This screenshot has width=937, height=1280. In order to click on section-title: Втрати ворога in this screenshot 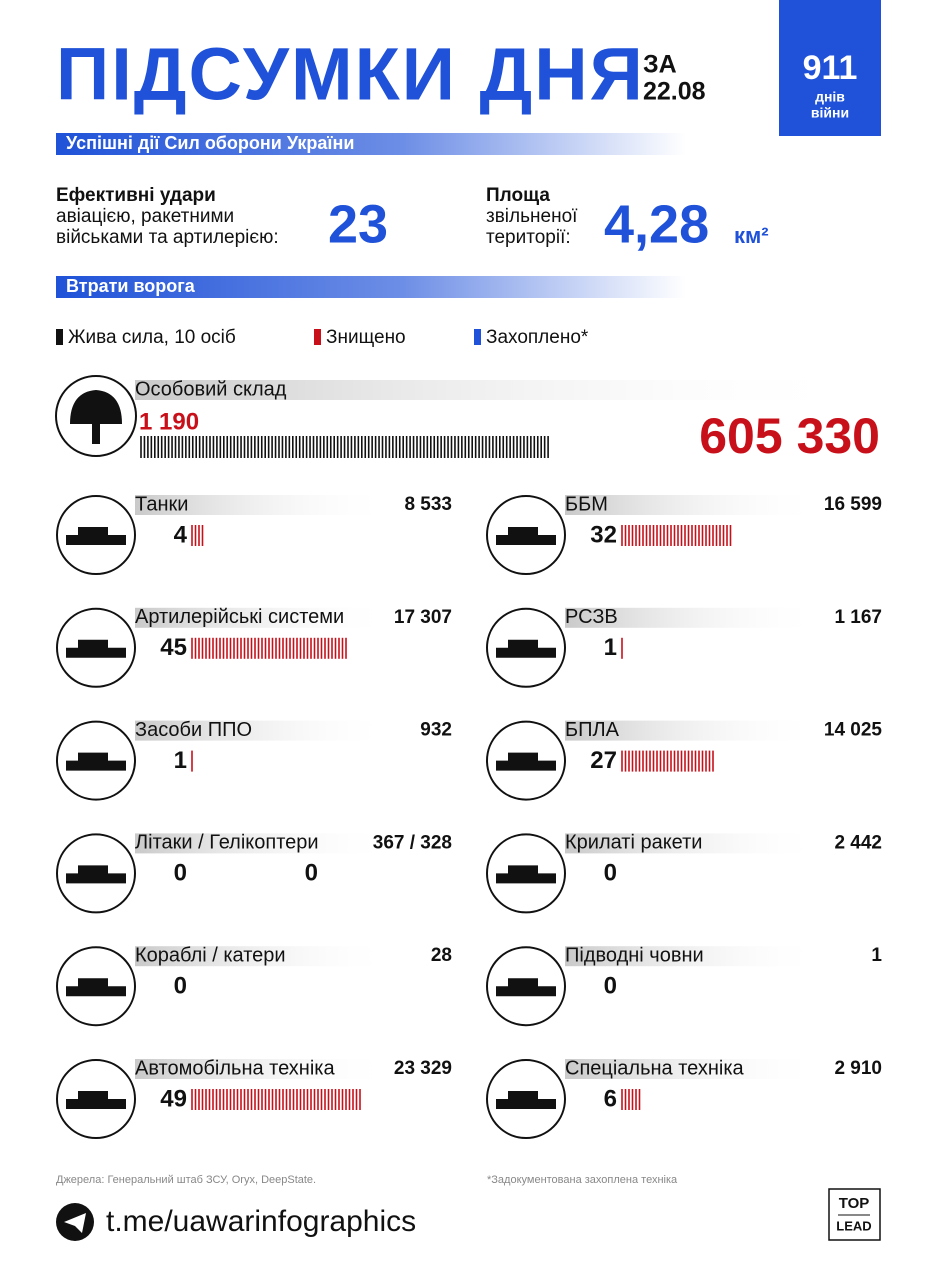, I will do `click(131, 286)`.